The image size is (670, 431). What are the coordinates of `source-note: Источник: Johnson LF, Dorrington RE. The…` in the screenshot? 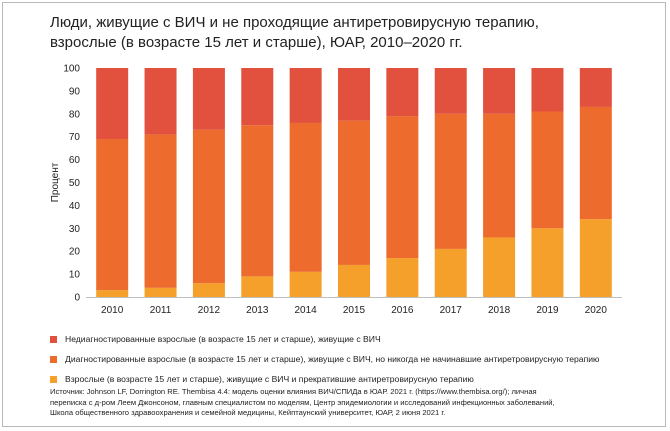 It's located at (350, 403).